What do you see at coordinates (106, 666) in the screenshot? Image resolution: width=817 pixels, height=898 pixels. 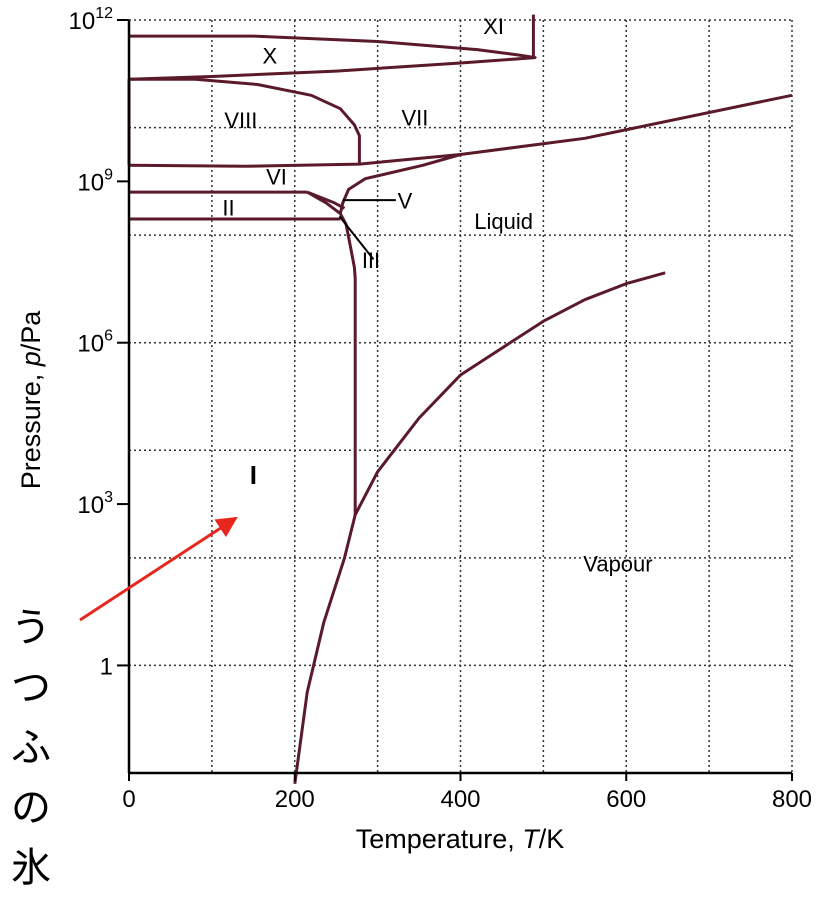 I see `y-tick-label: 1` at bounding box center [106, 666].